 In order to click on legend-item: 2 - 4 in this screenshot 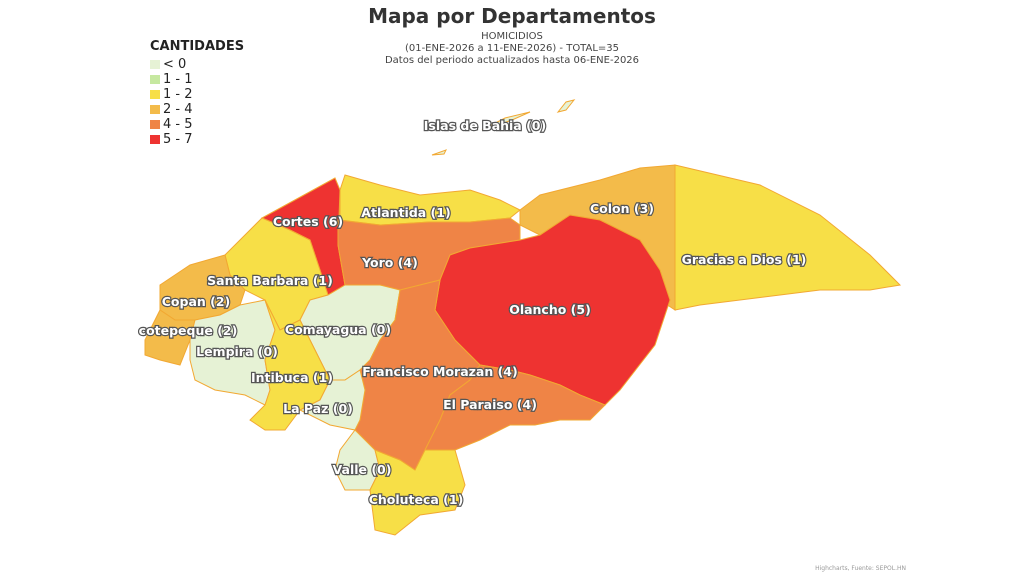, I will do `click(197, 109)`.